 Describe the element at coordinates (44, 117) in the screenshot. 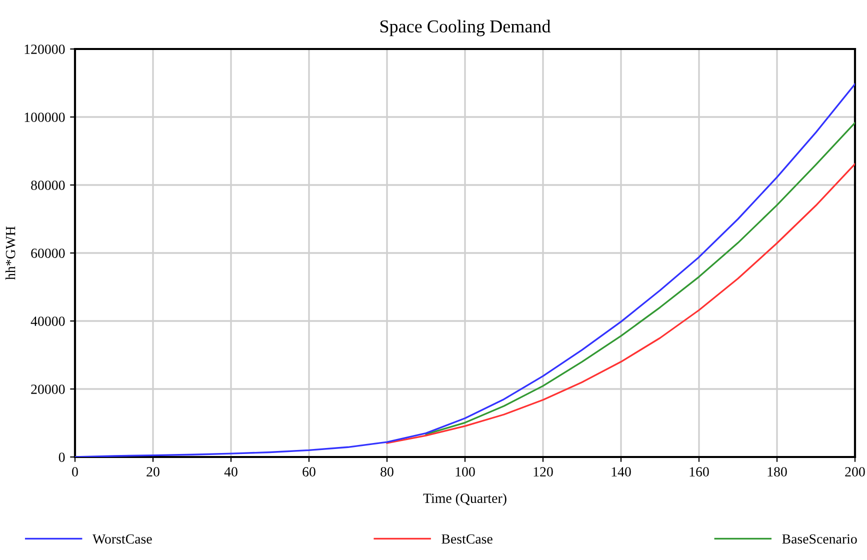

I see `y-tick-label: 100000` at that location.